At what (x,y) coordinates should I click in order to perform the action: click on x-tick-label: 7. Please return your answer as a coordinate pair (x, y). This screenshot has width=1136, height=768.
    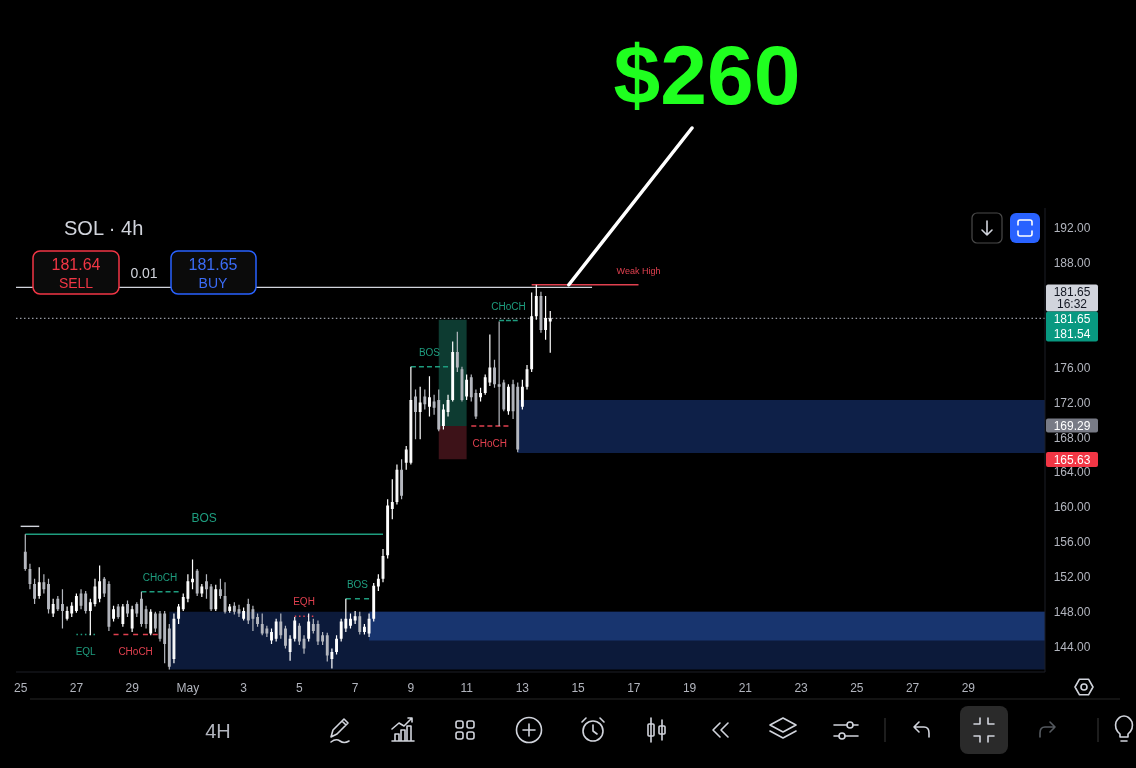
    Looking at the image, I should click on (355, 688).